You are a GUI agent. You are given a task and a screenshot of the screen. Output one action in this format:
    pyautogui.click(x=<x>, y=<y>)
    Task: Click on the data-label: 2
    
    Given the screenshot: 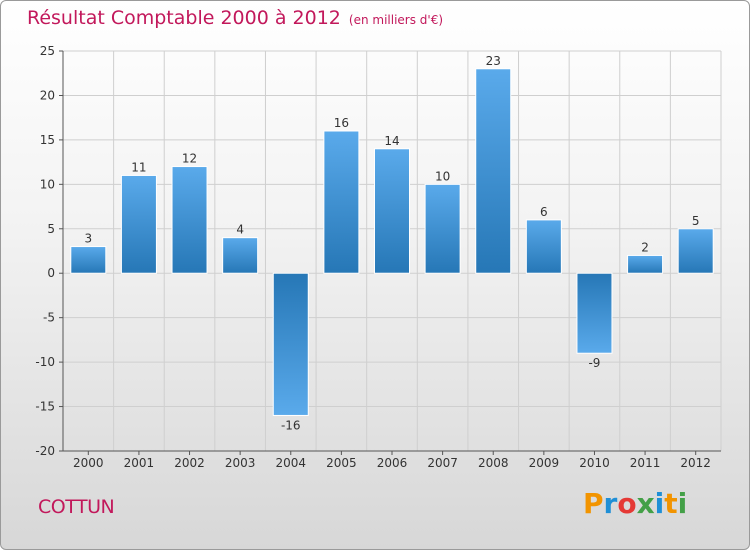 What is the action you would take?
    pyautogui.click(x=645, y=247)
    